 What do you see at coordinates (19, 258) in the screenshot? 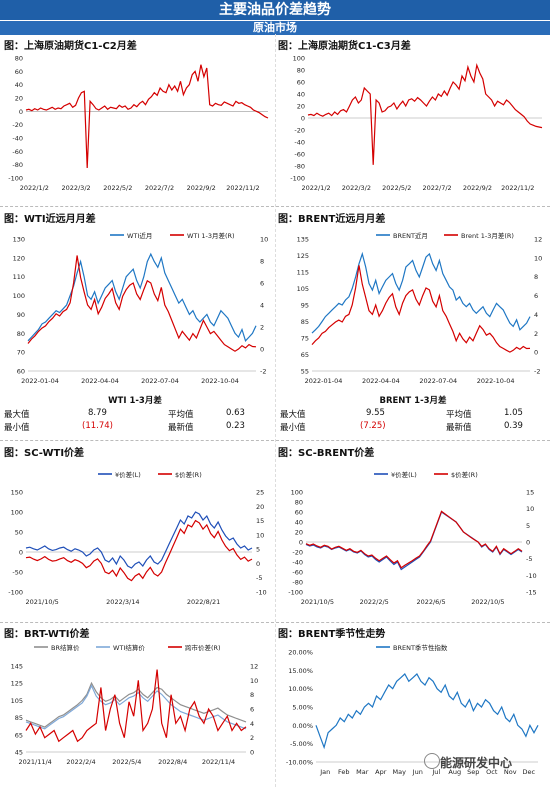
I see `y-tick-label: 120` at bounding box center [19, 258].